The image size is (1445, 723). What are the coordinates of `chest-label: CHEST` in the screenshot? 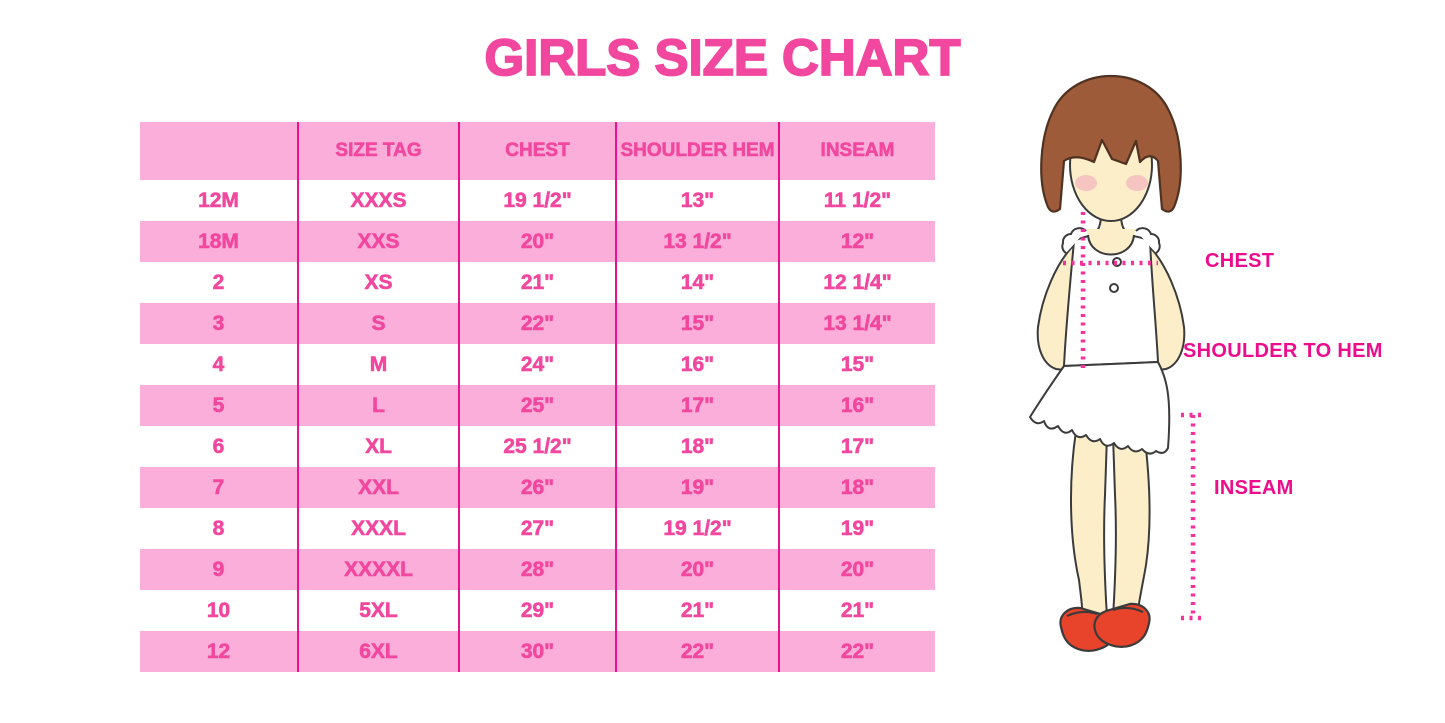 It's located at (1240, 261).